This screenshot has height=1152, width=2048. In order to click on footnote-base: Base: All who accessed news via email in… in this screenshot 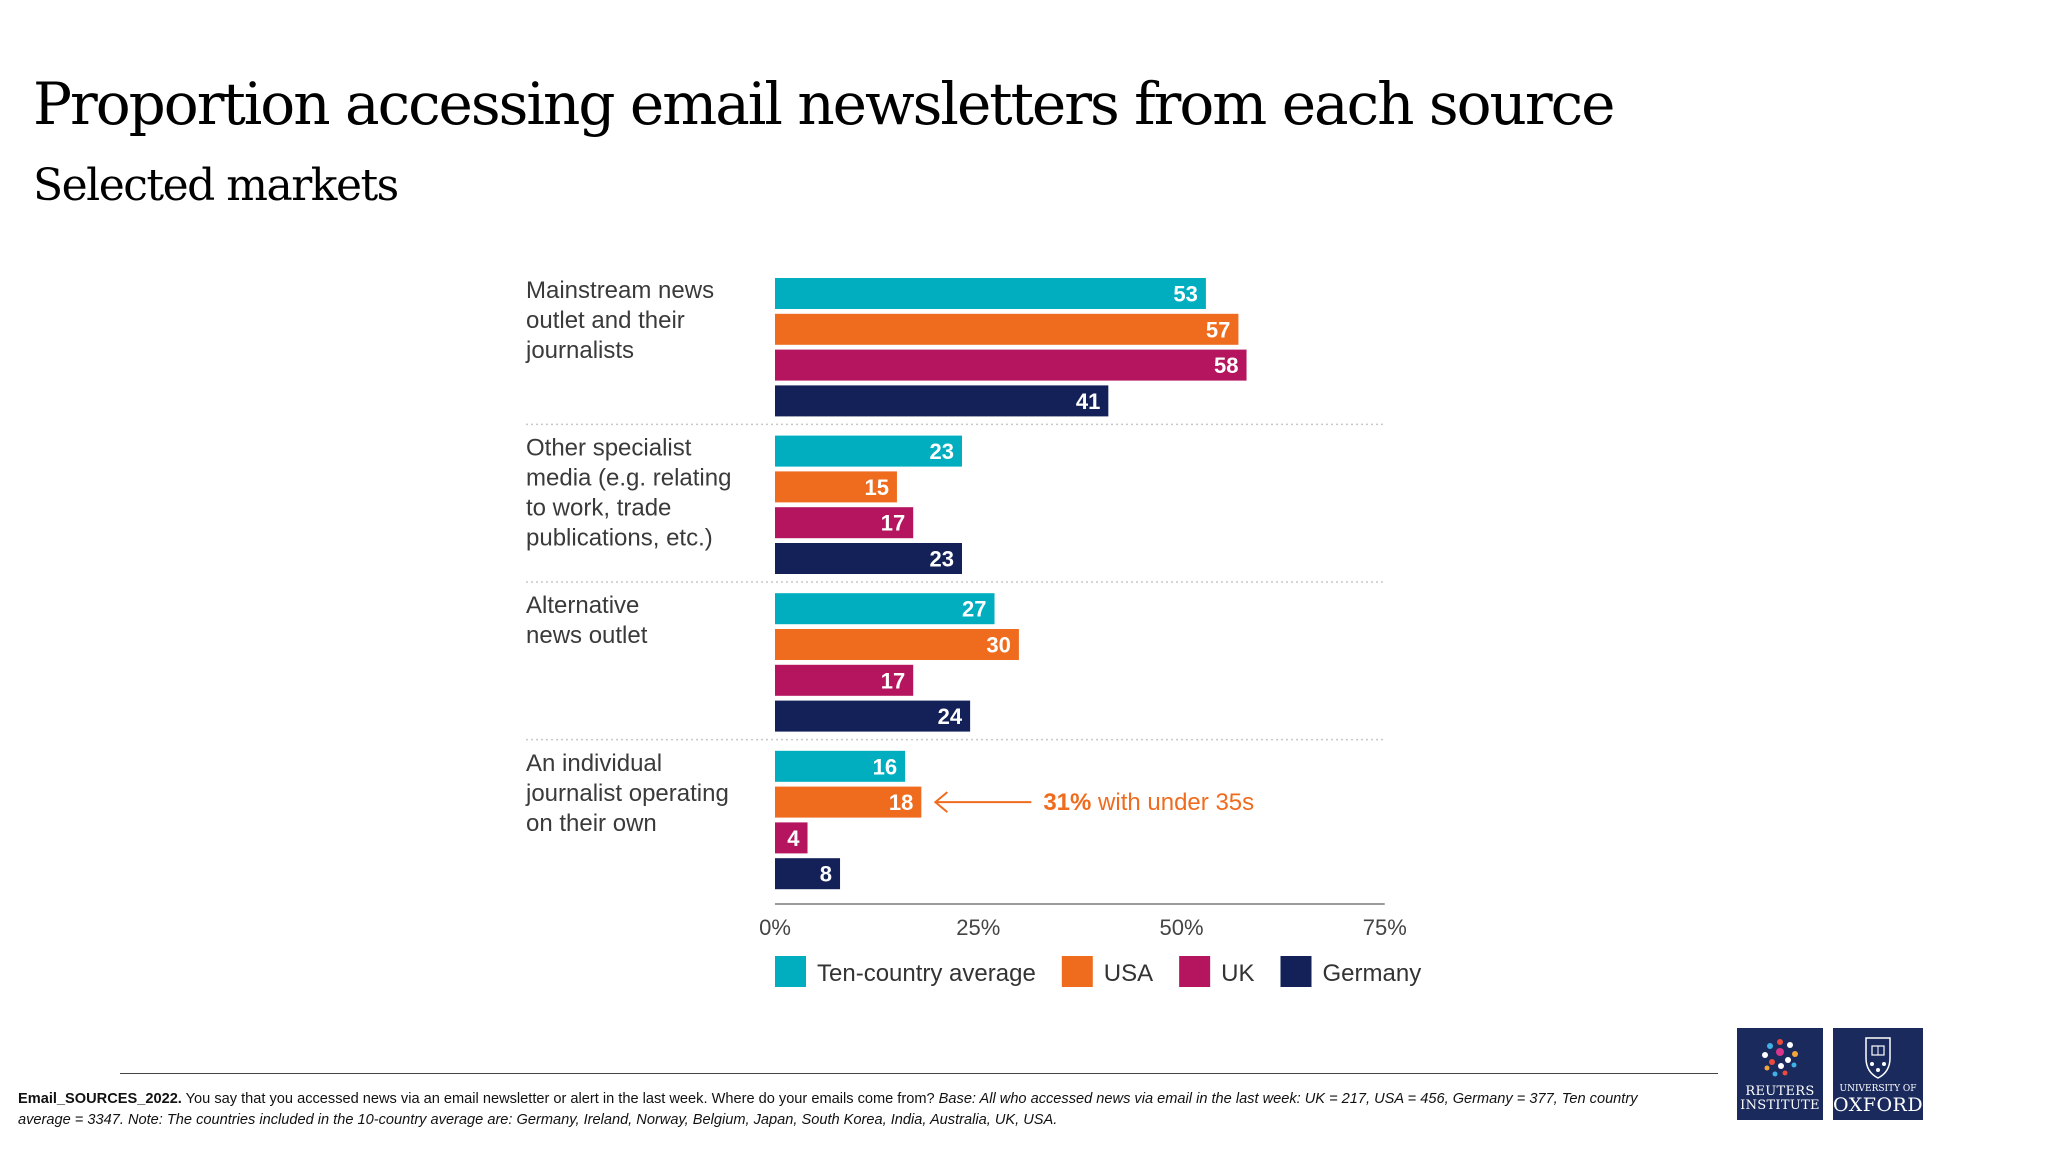, I will do `click(828, 1109)`.